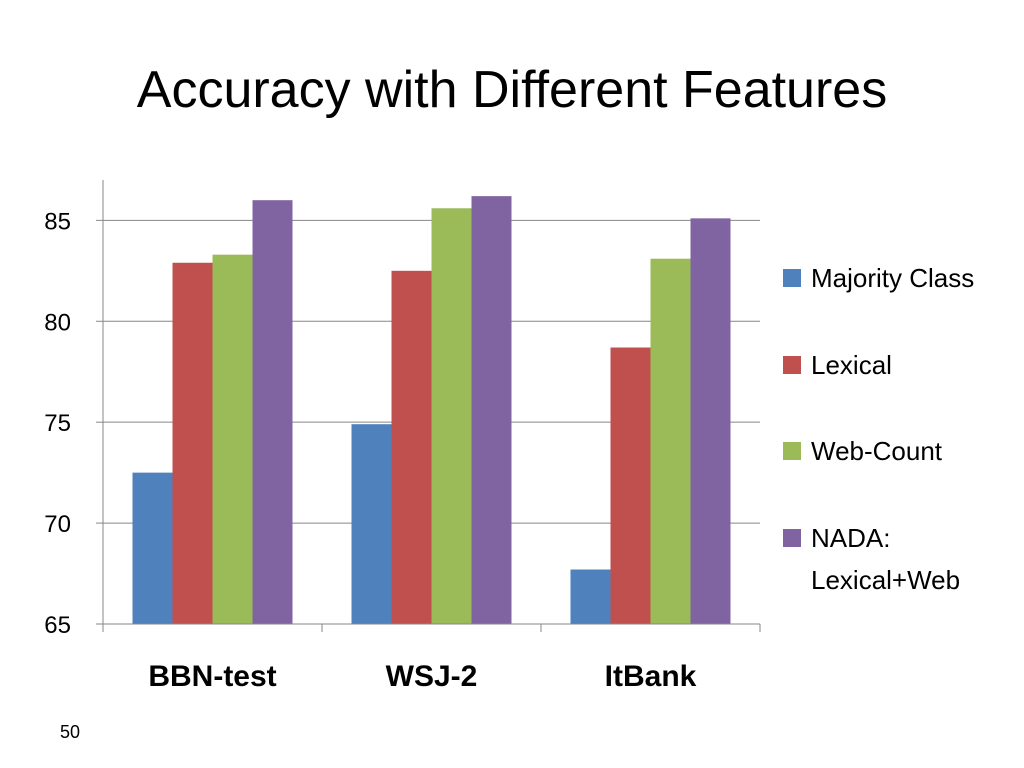 Image resolution: width=1024 pixels, height=768 pixels. I want to click on bar-wsj-2-web-count, so click(451, 416).